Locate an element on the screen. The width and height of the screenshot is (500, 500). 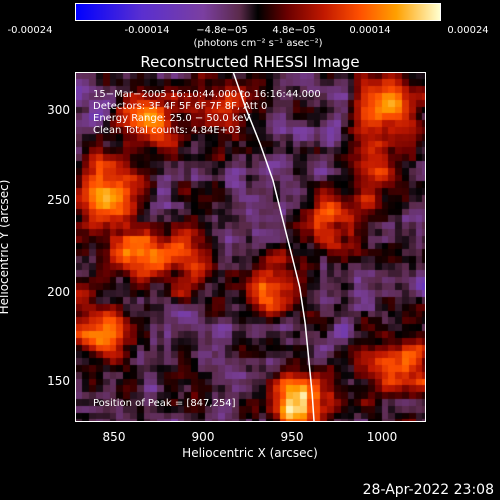
colorbar-tick-label: -0.00014 is located at coordinates (147, 30).